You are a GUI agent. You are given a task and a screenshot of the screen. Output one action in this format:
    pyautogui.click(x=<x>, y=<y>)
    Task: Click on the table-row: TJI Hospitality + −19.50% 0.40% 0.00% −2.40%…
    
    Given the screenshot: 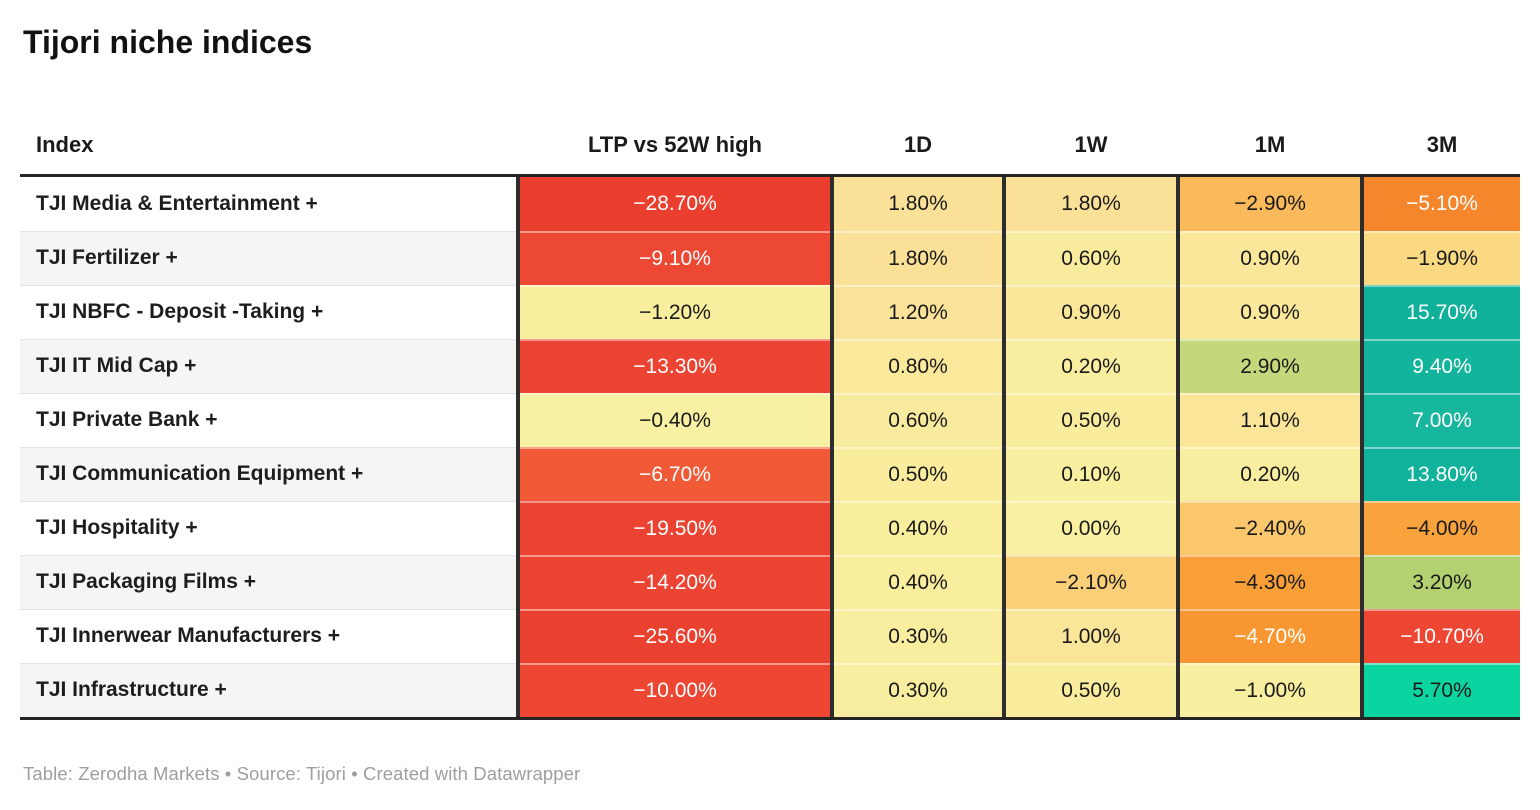 What is the action you would take?
    pyautogui.click(x=770, y=527)
    